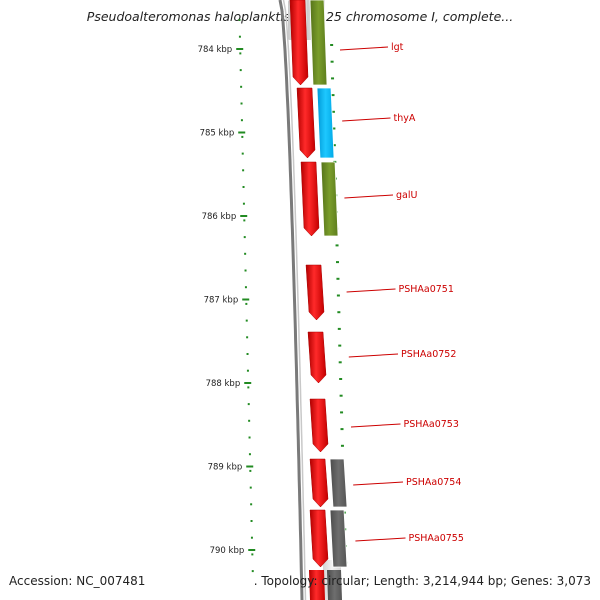 The height and width of the screenshot is (600, 600). I want to click on gene-arrow-PSHAa0754, so click(319, 483).